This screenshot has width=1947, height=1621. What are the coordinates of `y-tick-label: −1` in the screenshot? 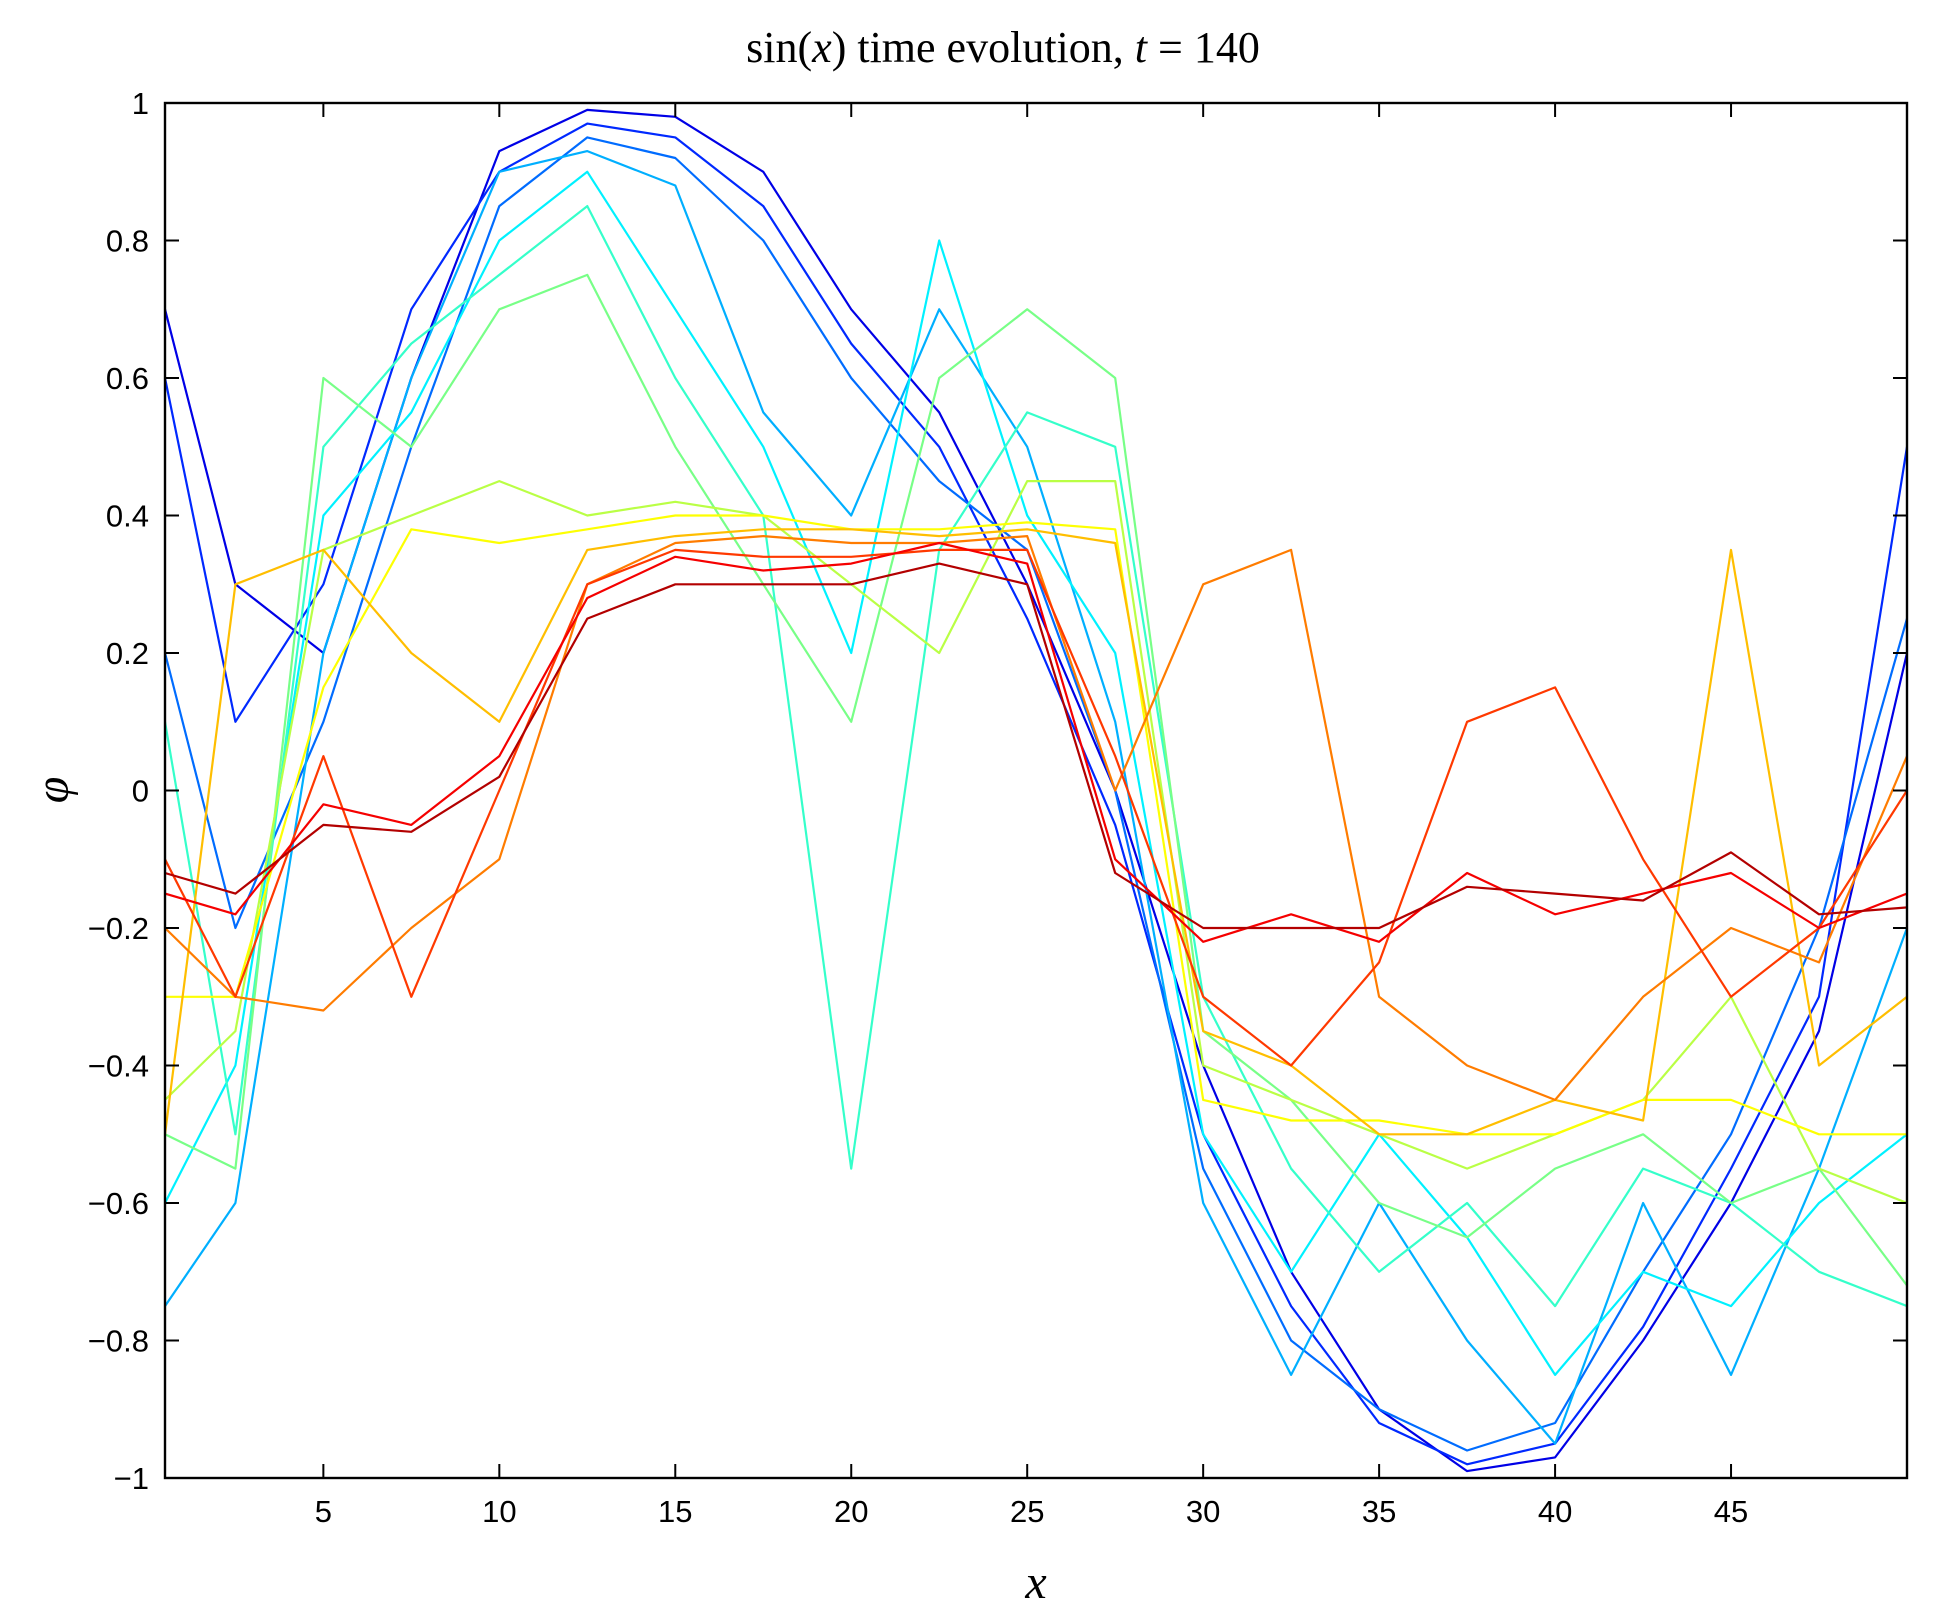 It's located at (131, 1478).